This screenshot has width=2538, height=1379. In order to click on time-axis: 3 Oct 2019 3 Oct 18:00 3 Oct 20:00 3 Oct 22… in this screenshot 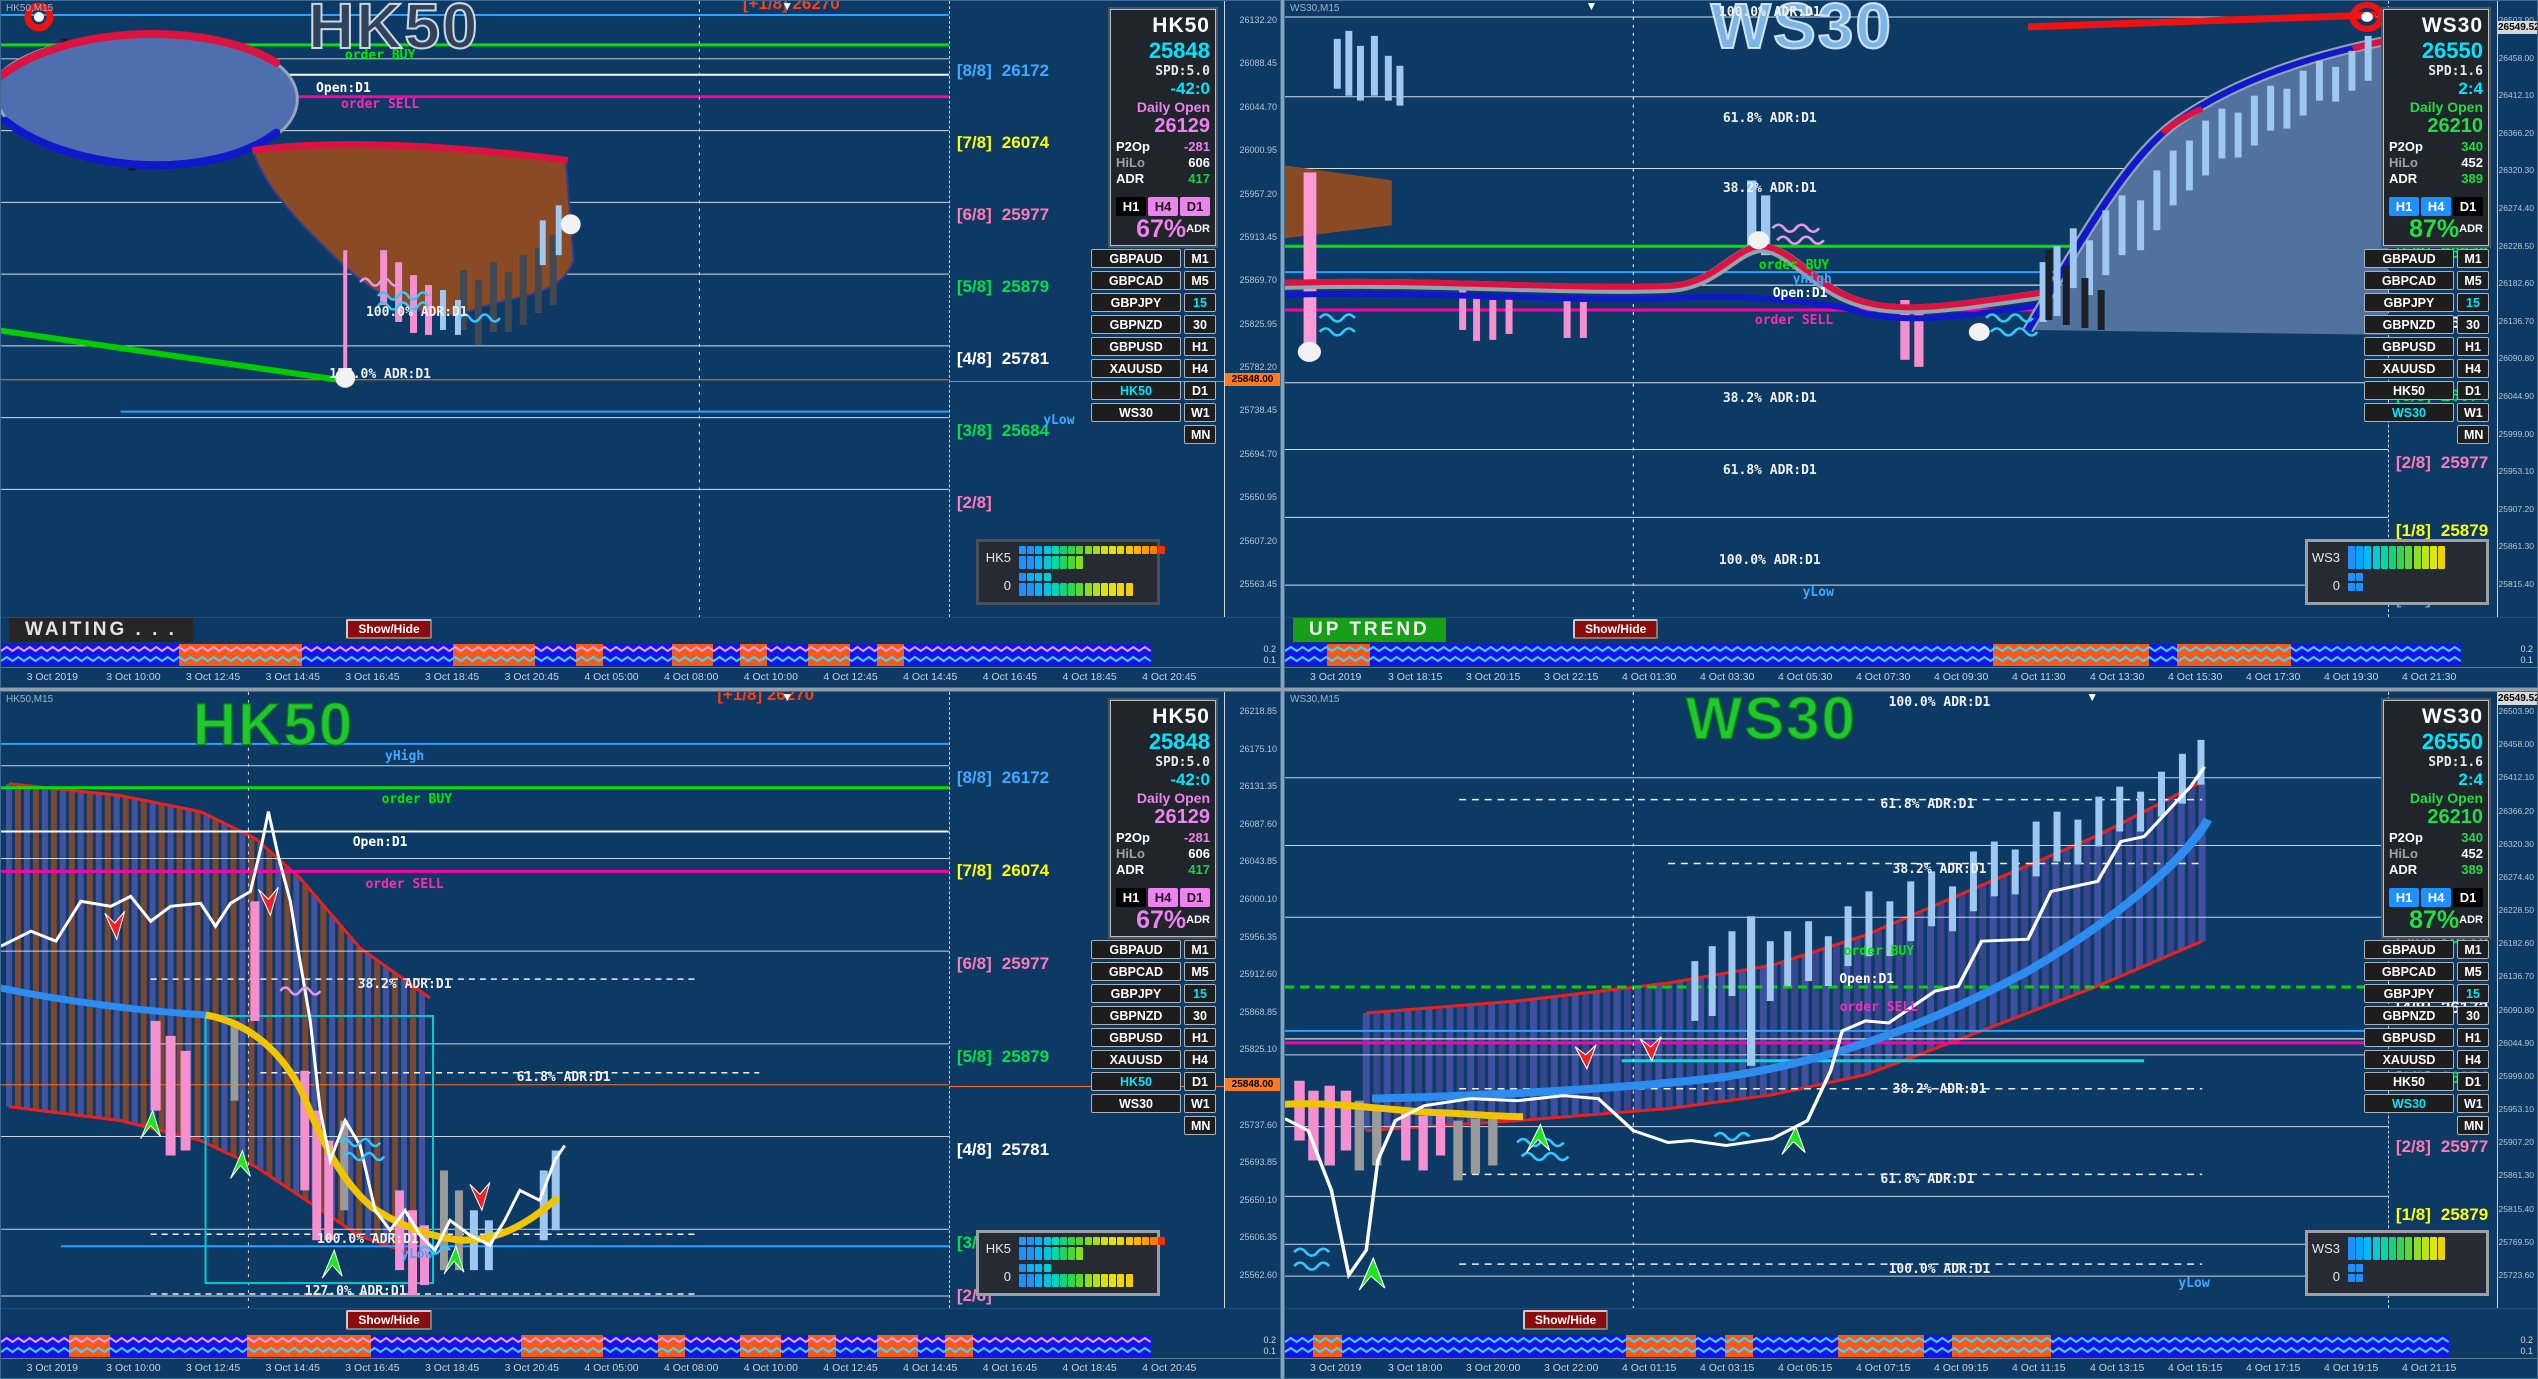, I will do `click(1911, 1368)`.